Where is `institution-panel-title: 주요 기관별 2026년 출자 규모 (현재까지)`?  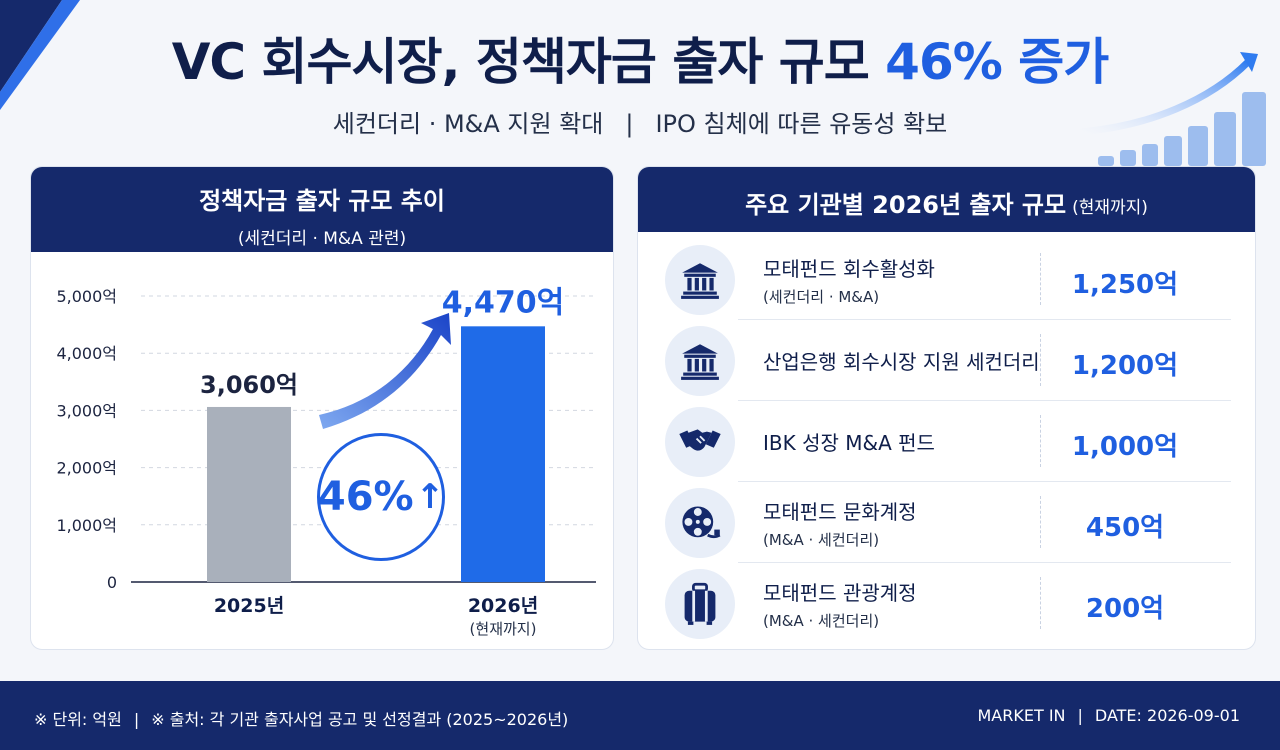 institution-panel-title: 주요 기관별 2026년 출자 규모 (현재까지) is located at coordinates (946, 202).